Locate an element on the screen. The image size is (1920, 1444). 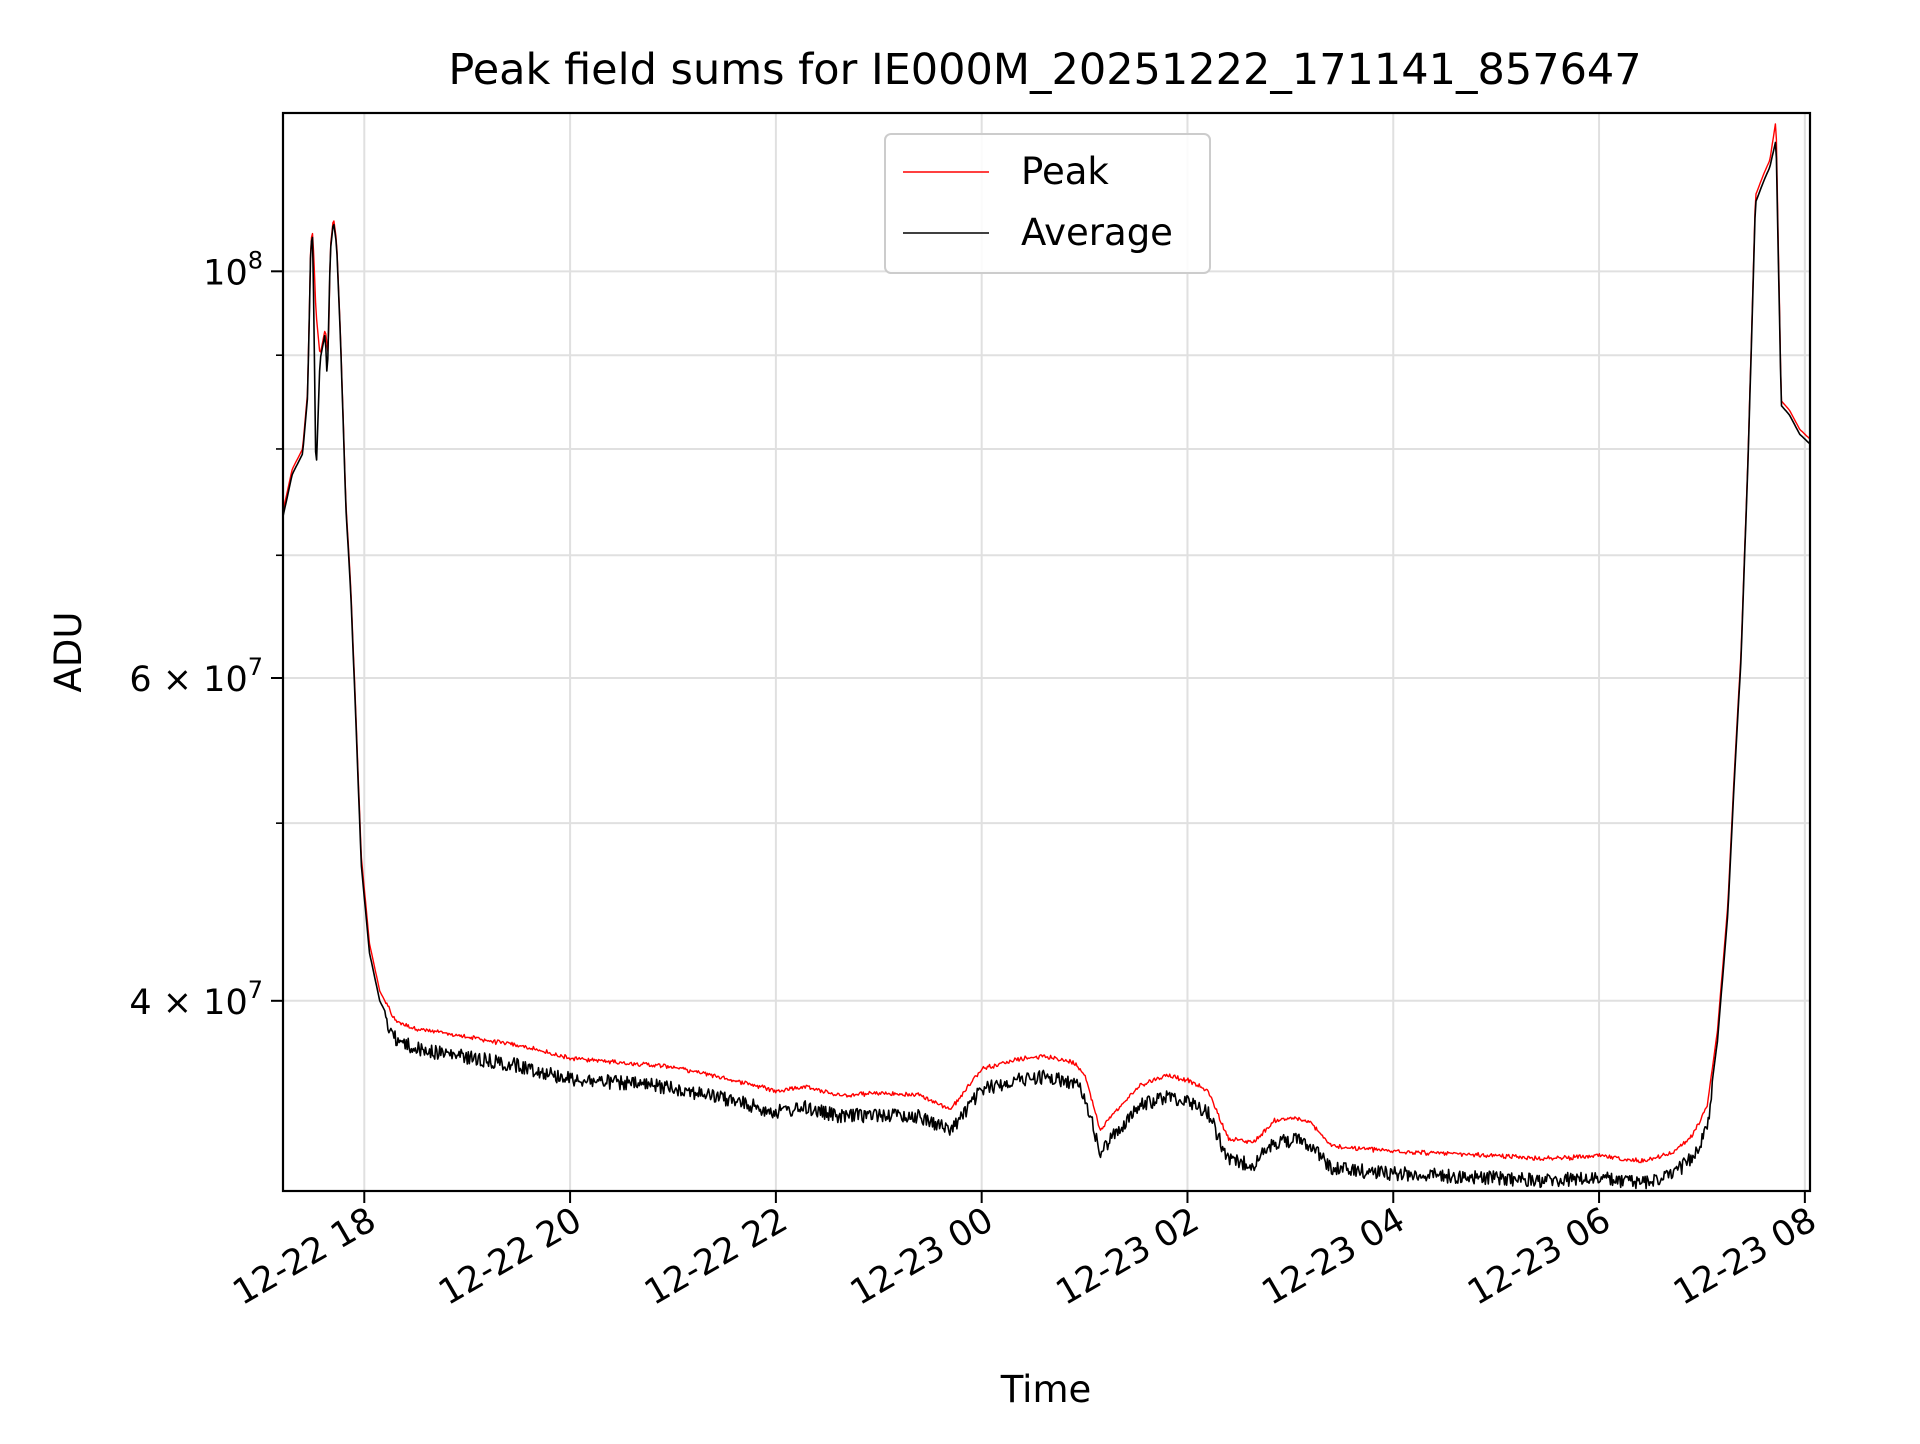
y-tick-label: 6 × 107 is located at coordinates (196, 676).